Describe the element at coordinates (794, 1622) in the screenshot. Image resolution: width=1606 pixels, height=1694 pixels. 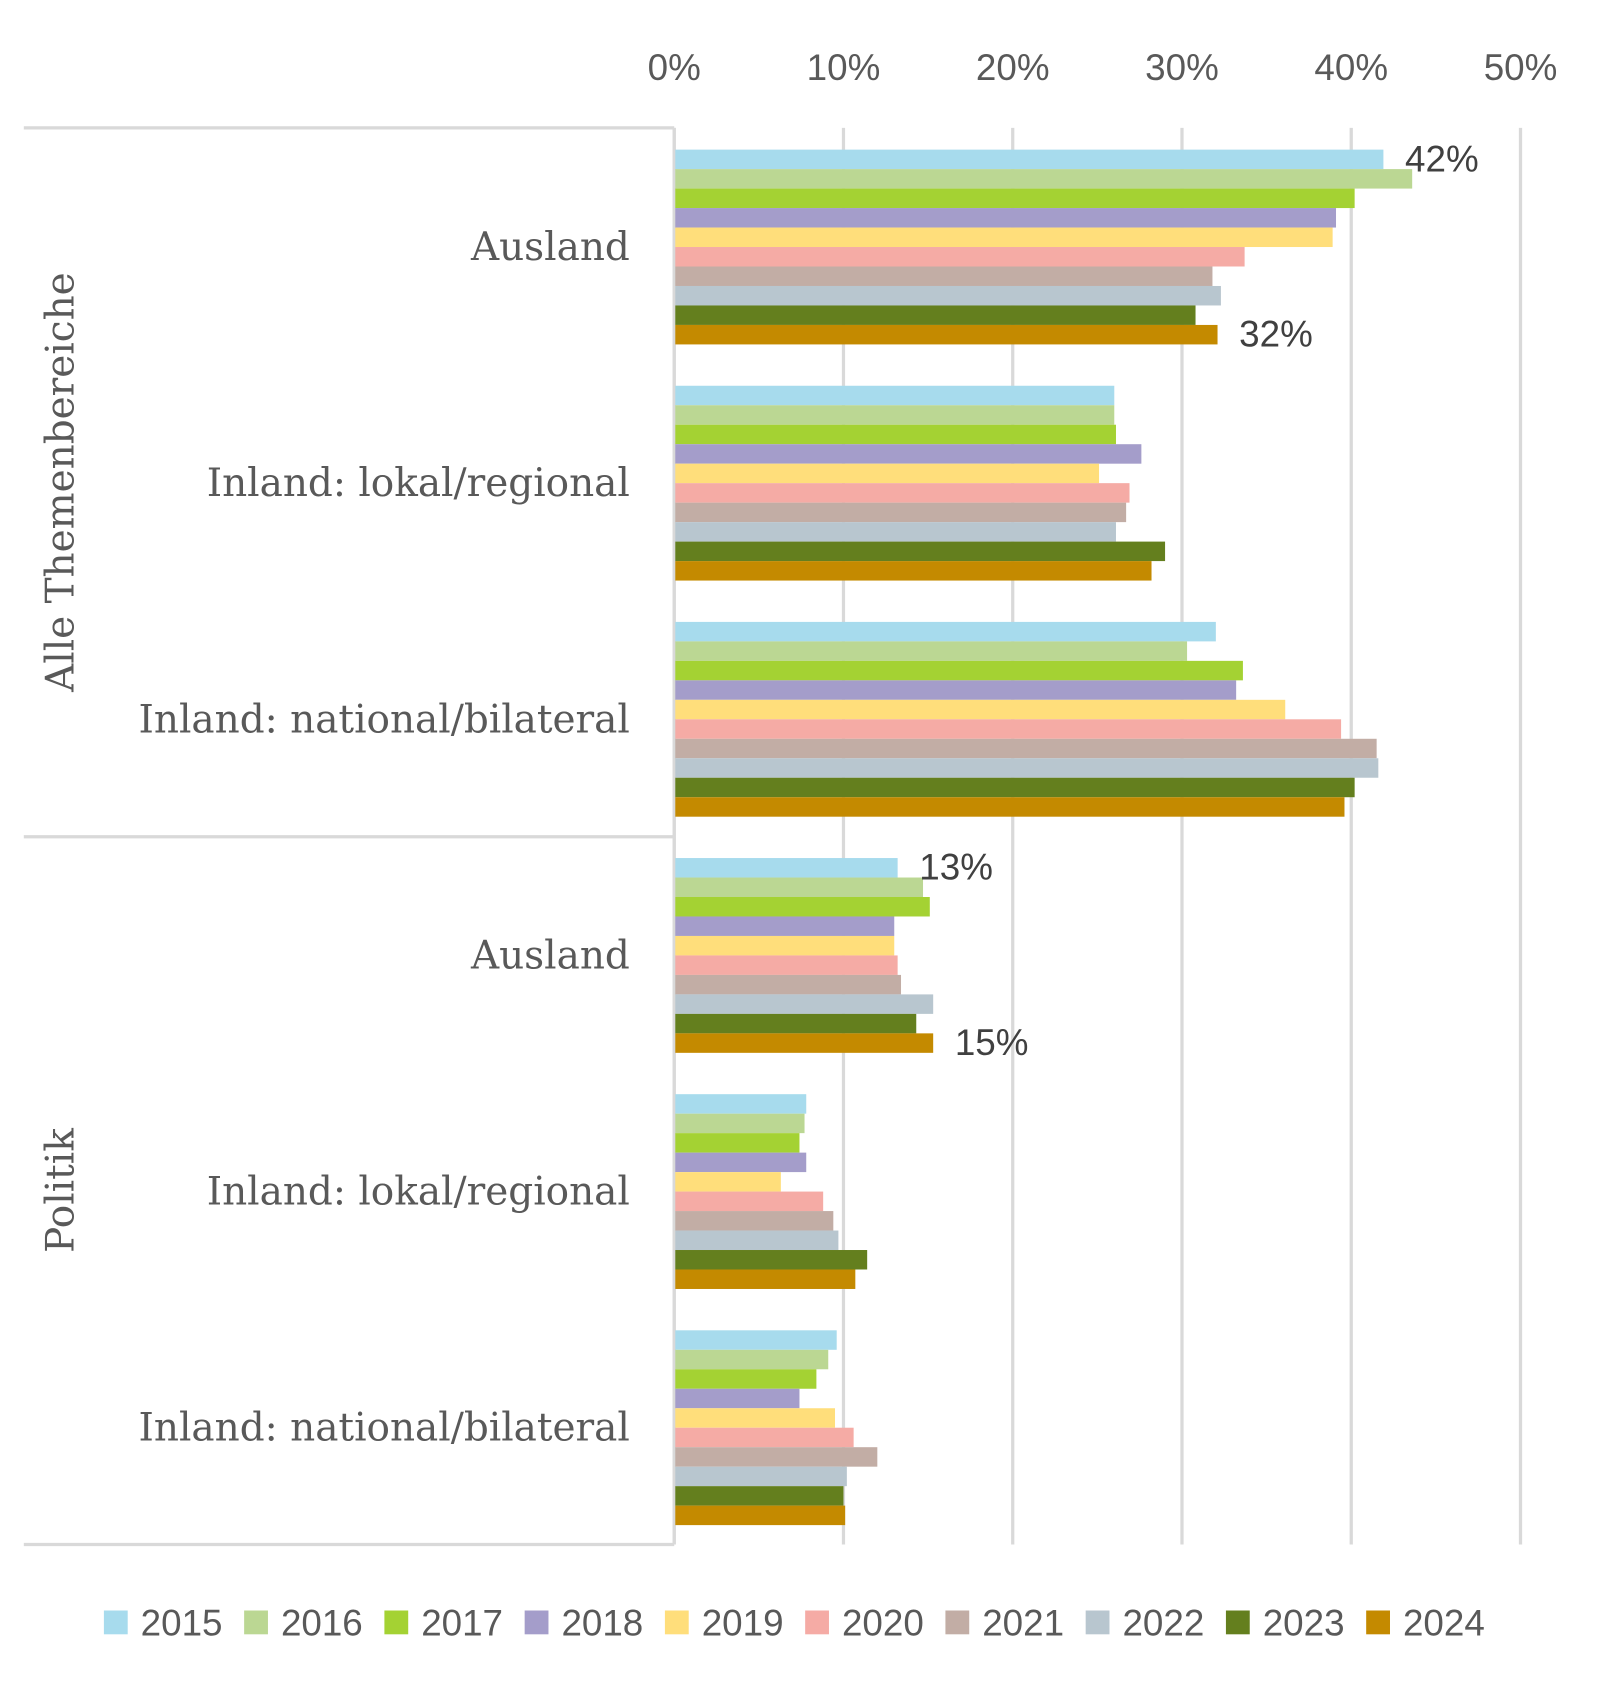
I see `legend: 2015 2016 2017 2018 2019 2020 2021 2022 2023 2024` at that location.